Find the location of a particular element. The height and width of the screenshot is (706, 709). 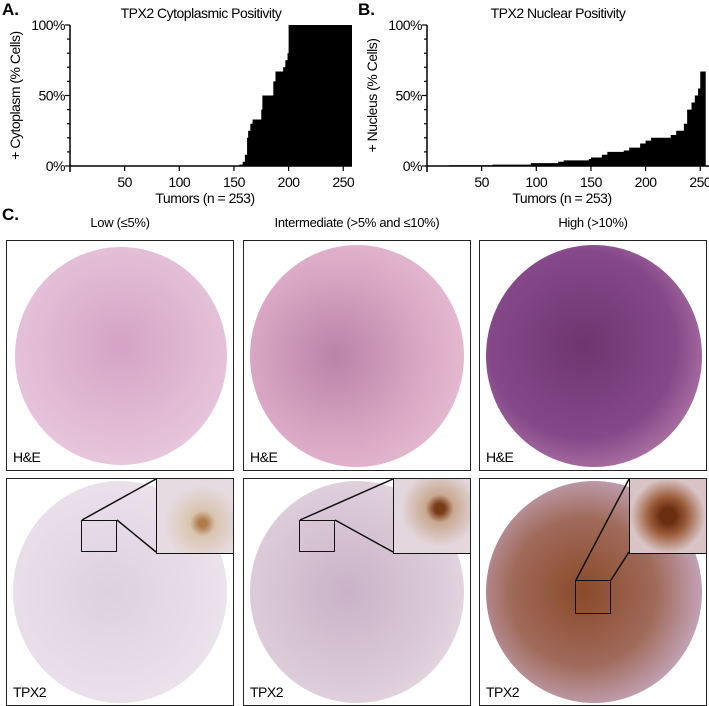

panel-label-c: C. is located at coordinates (10, 214).